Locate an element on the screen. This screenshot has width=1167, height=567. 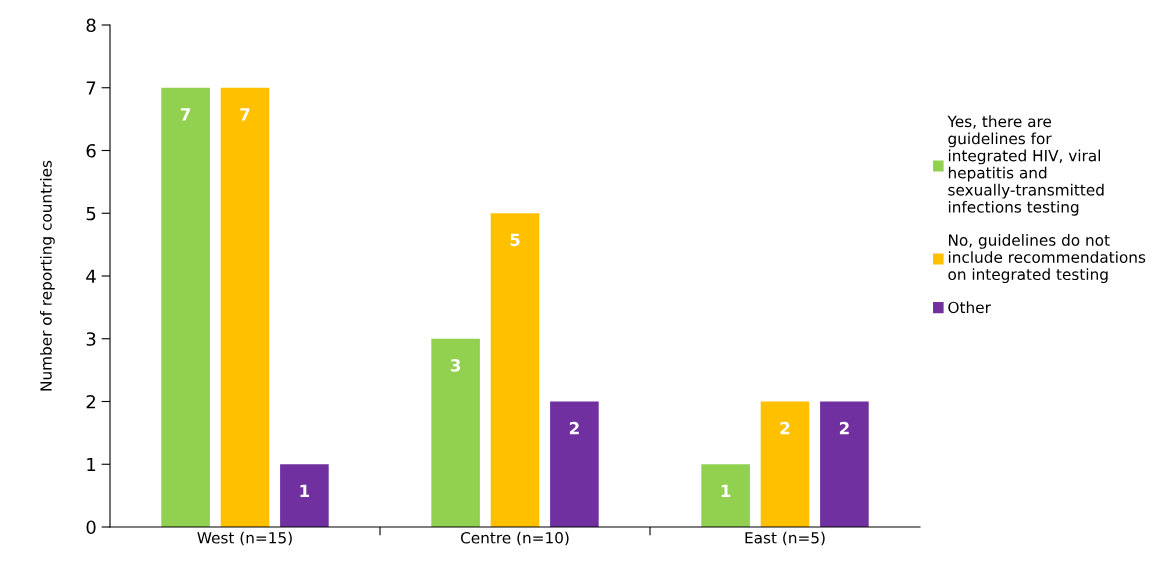
data-label: 3 is located at coordinates (455, 365).